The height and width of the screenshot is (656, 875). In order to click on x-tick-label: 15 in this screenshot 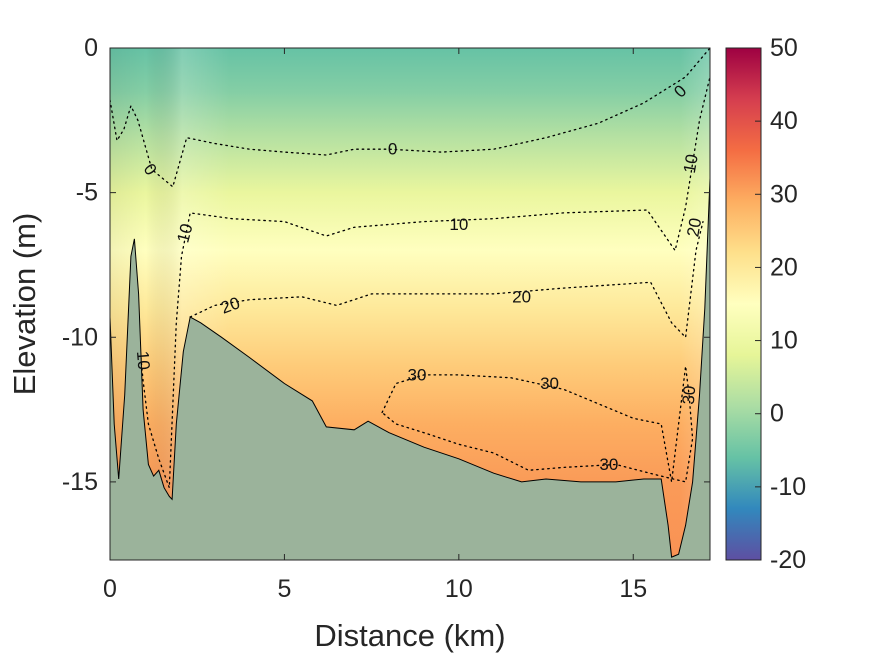, I will do `click(633, 589)`.